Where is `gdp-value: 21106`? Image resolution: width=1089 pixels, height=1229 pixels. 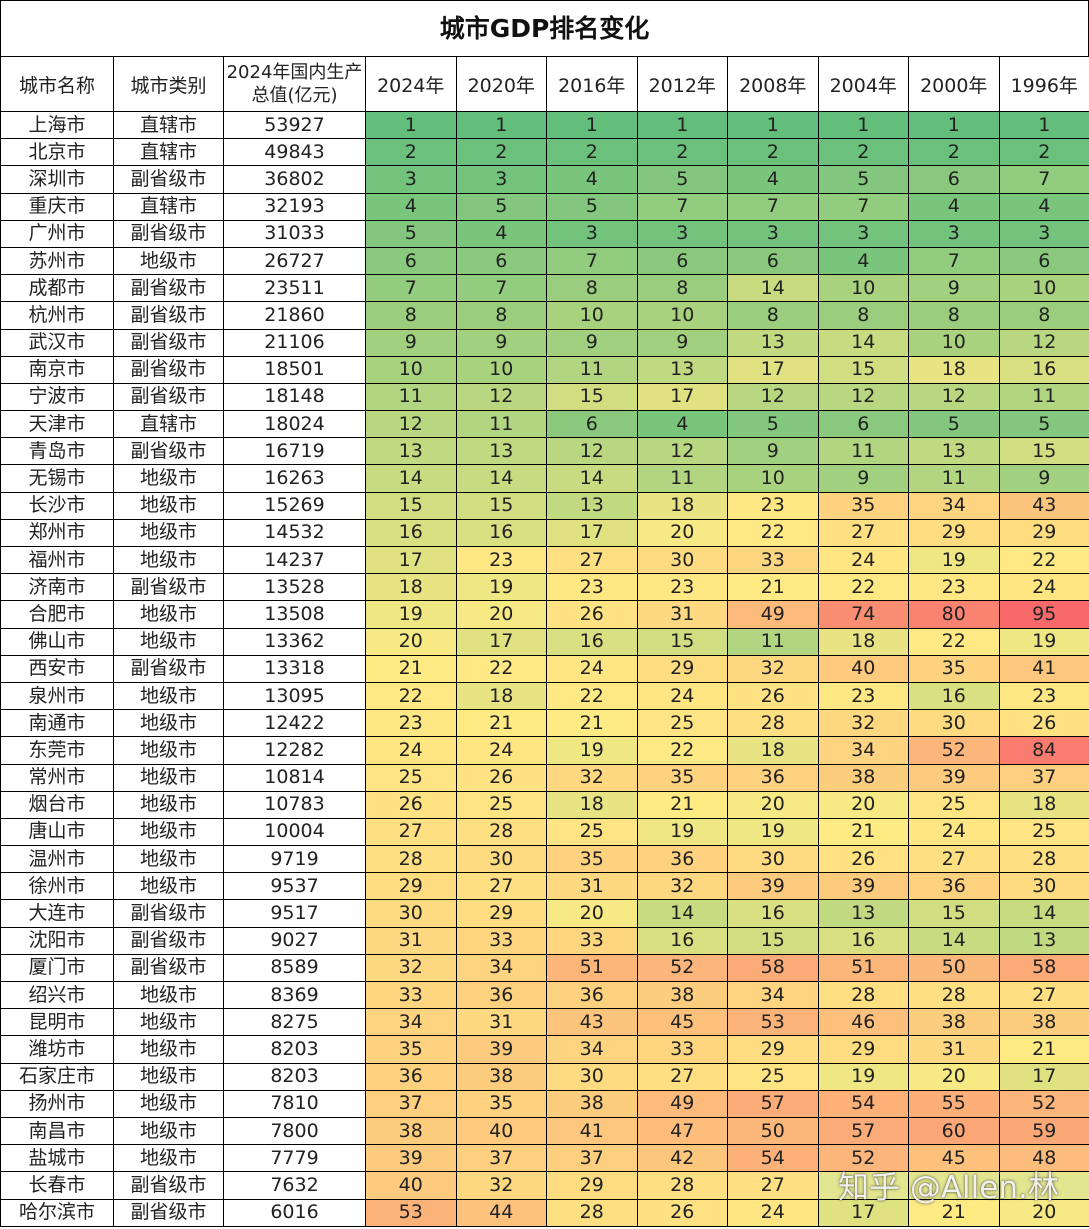 gdp-value: 21106 is located at coordinates (294, 342).